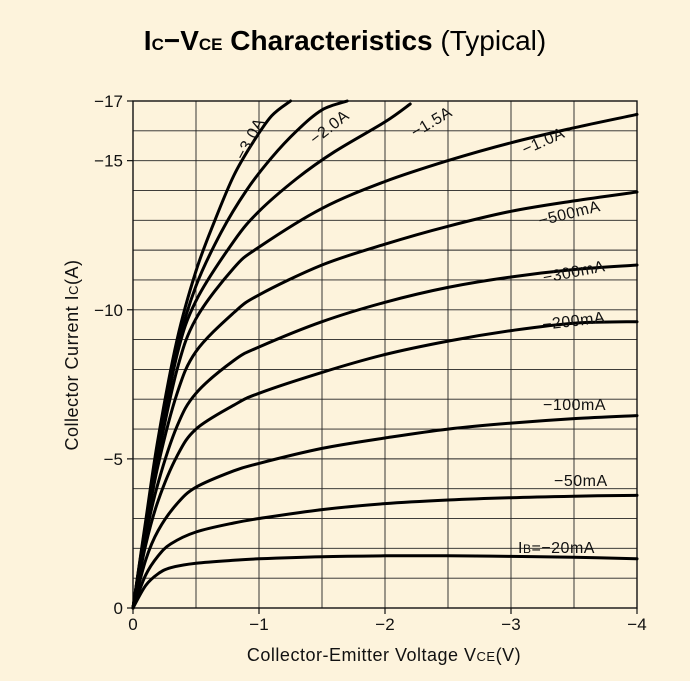 Image resolution: width=690 pixels, height=681 pixels. I want to click on title-v: V, so click(189, 40).